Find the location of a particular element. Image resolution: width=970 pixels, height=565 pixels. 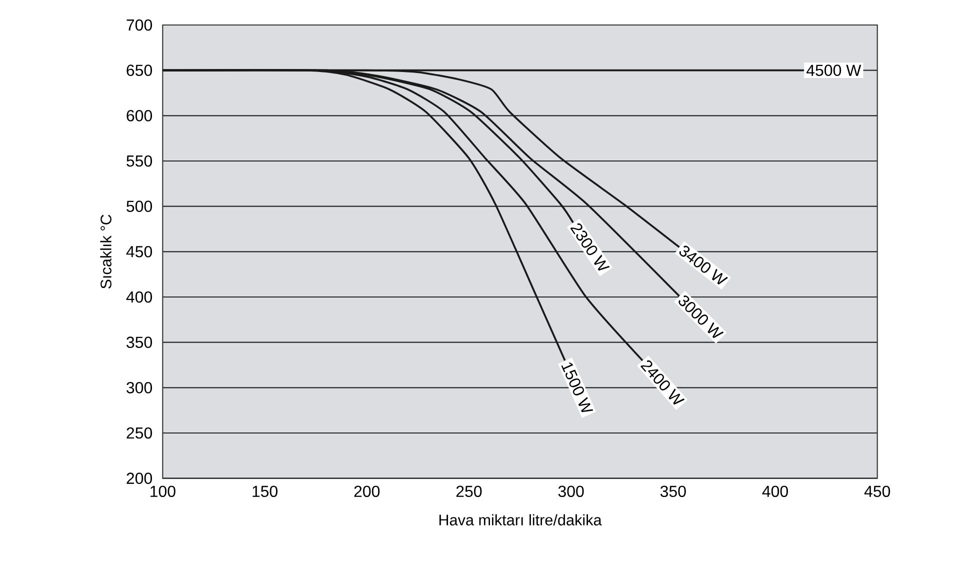

y-tick-label: 200 is located at coordinates (139, 478).